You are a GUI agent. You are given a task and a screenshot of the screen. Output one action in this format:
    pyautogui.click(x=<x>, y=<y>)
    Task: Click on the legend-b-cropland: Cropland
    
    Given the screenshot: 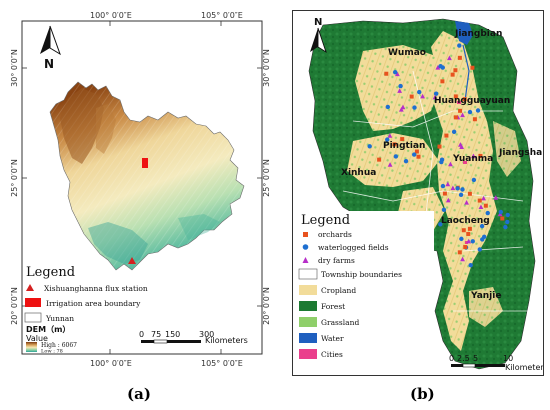 What is the action you would take?
    pyautogui.click(x=338, y=290)
    